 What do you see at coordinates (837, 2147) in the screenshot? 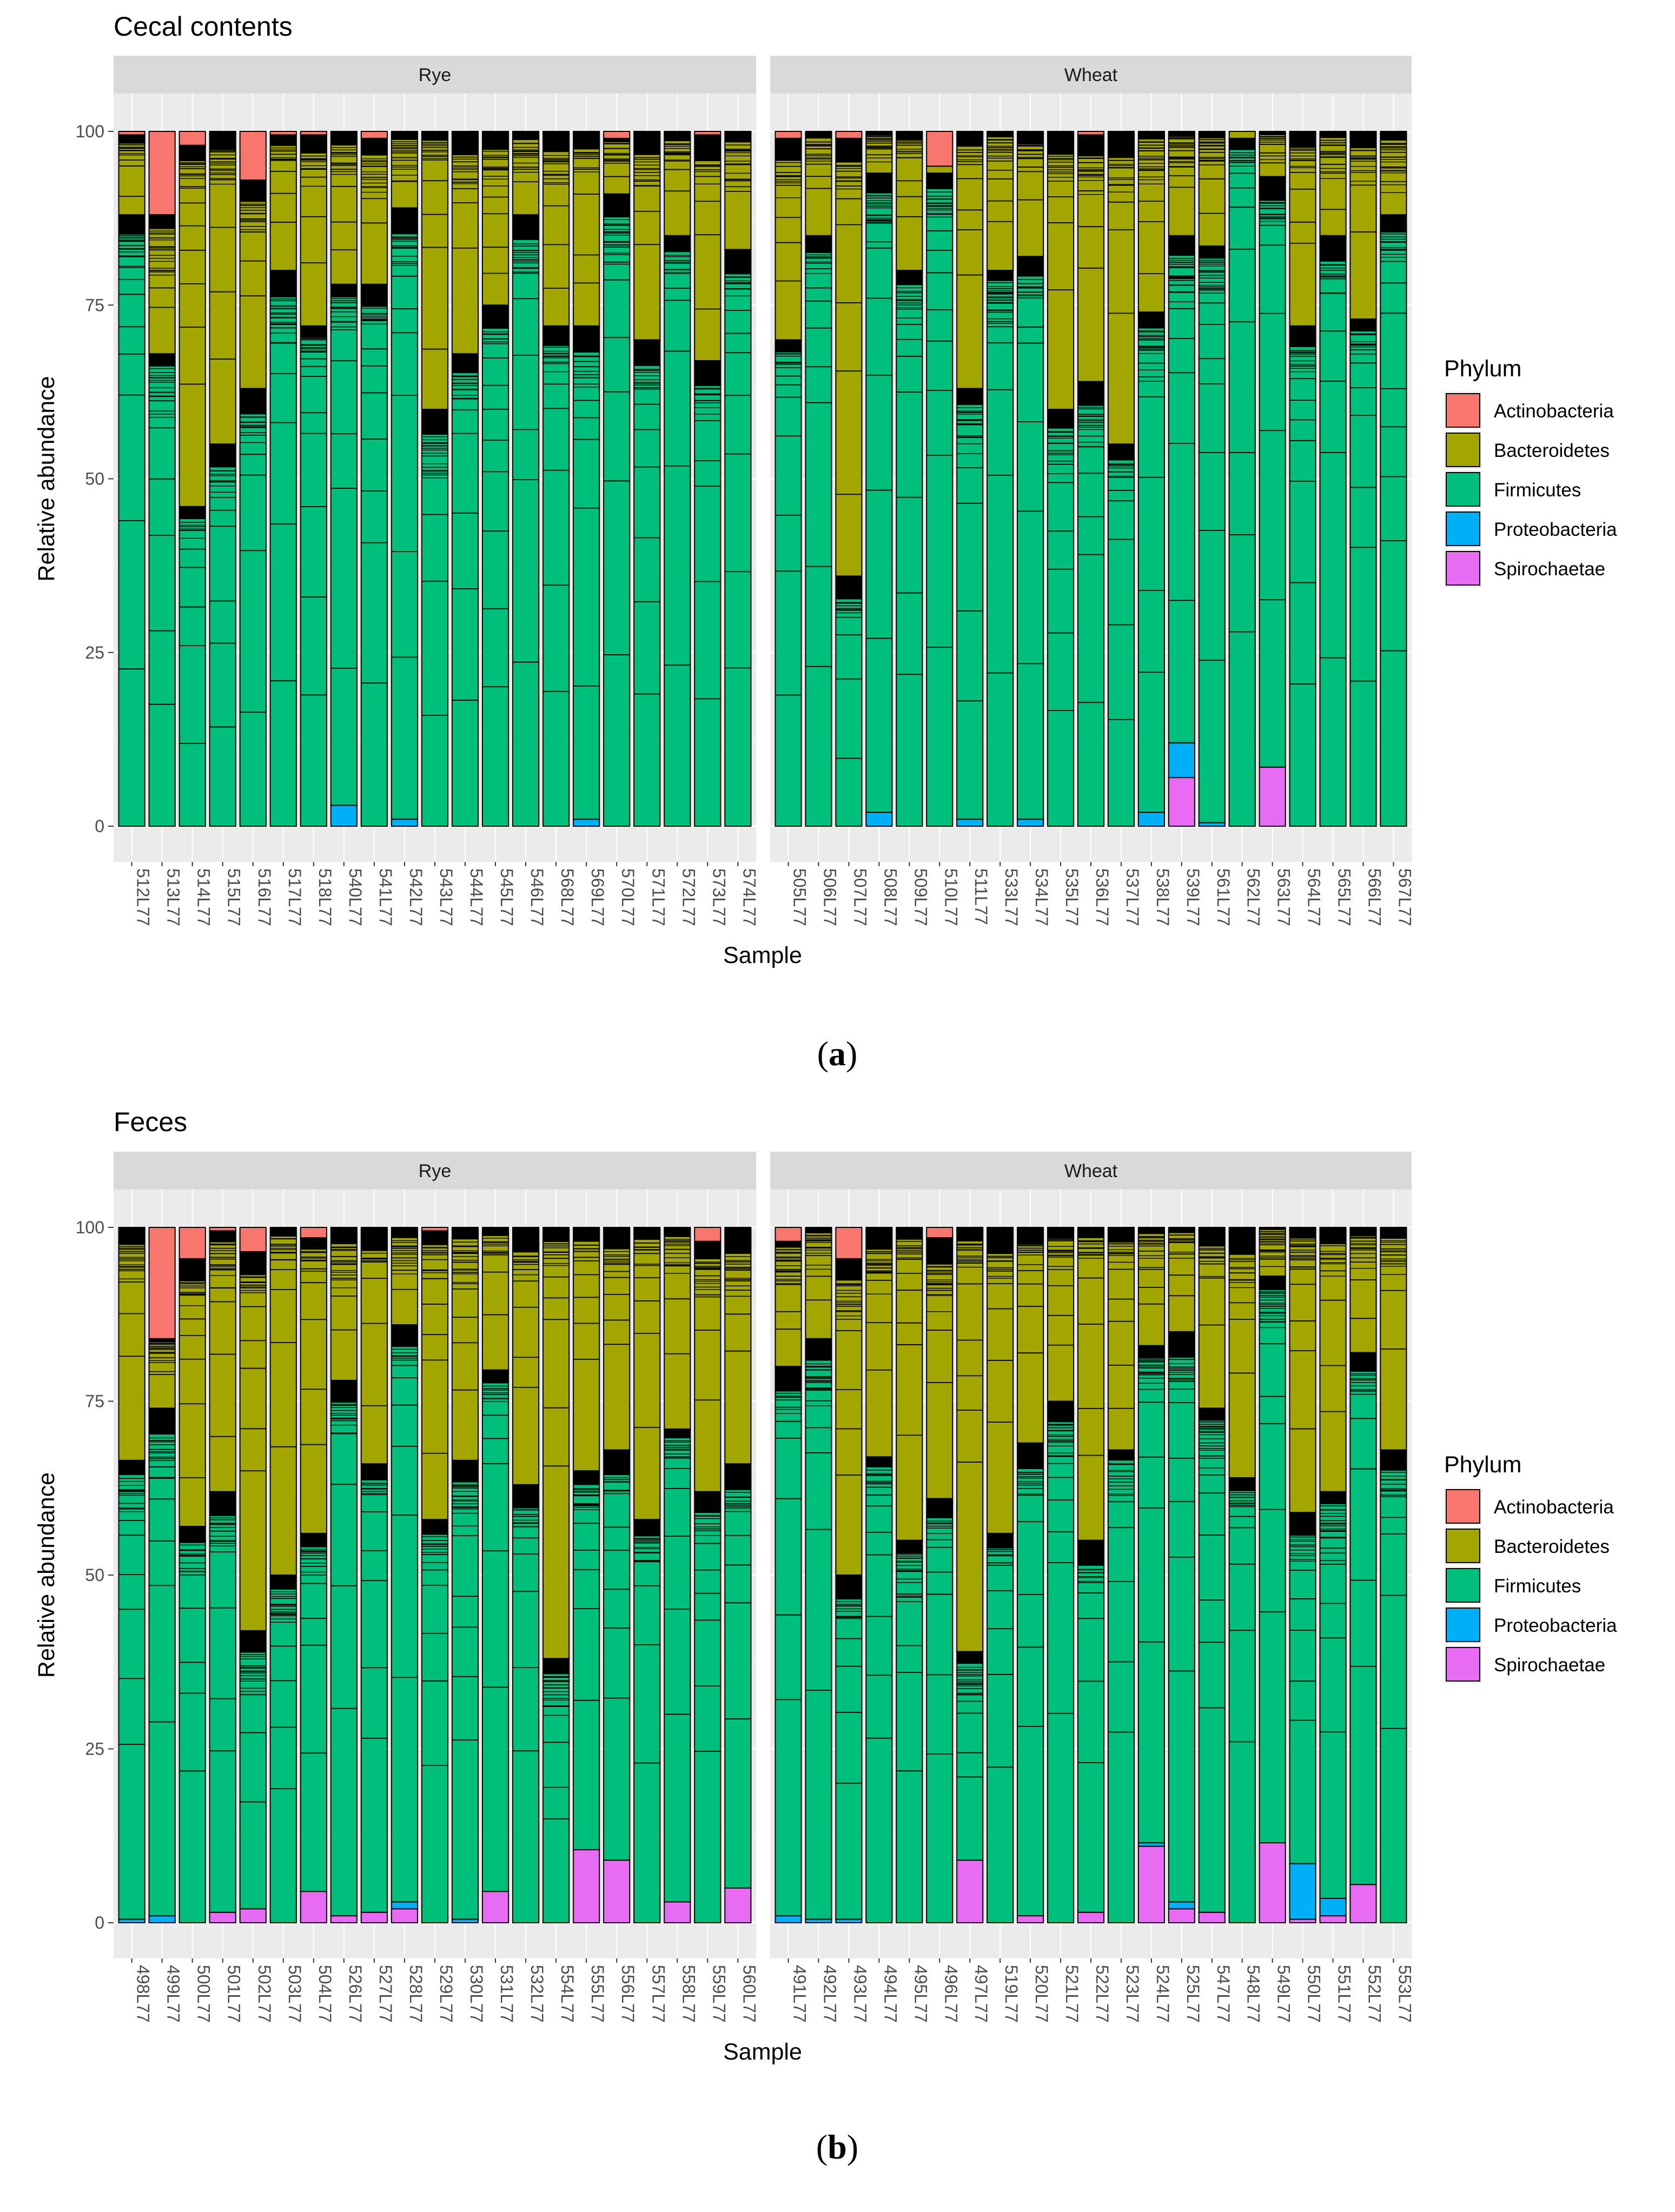
I see `panel-caption: (b)` at bounding box center [837, 2147].